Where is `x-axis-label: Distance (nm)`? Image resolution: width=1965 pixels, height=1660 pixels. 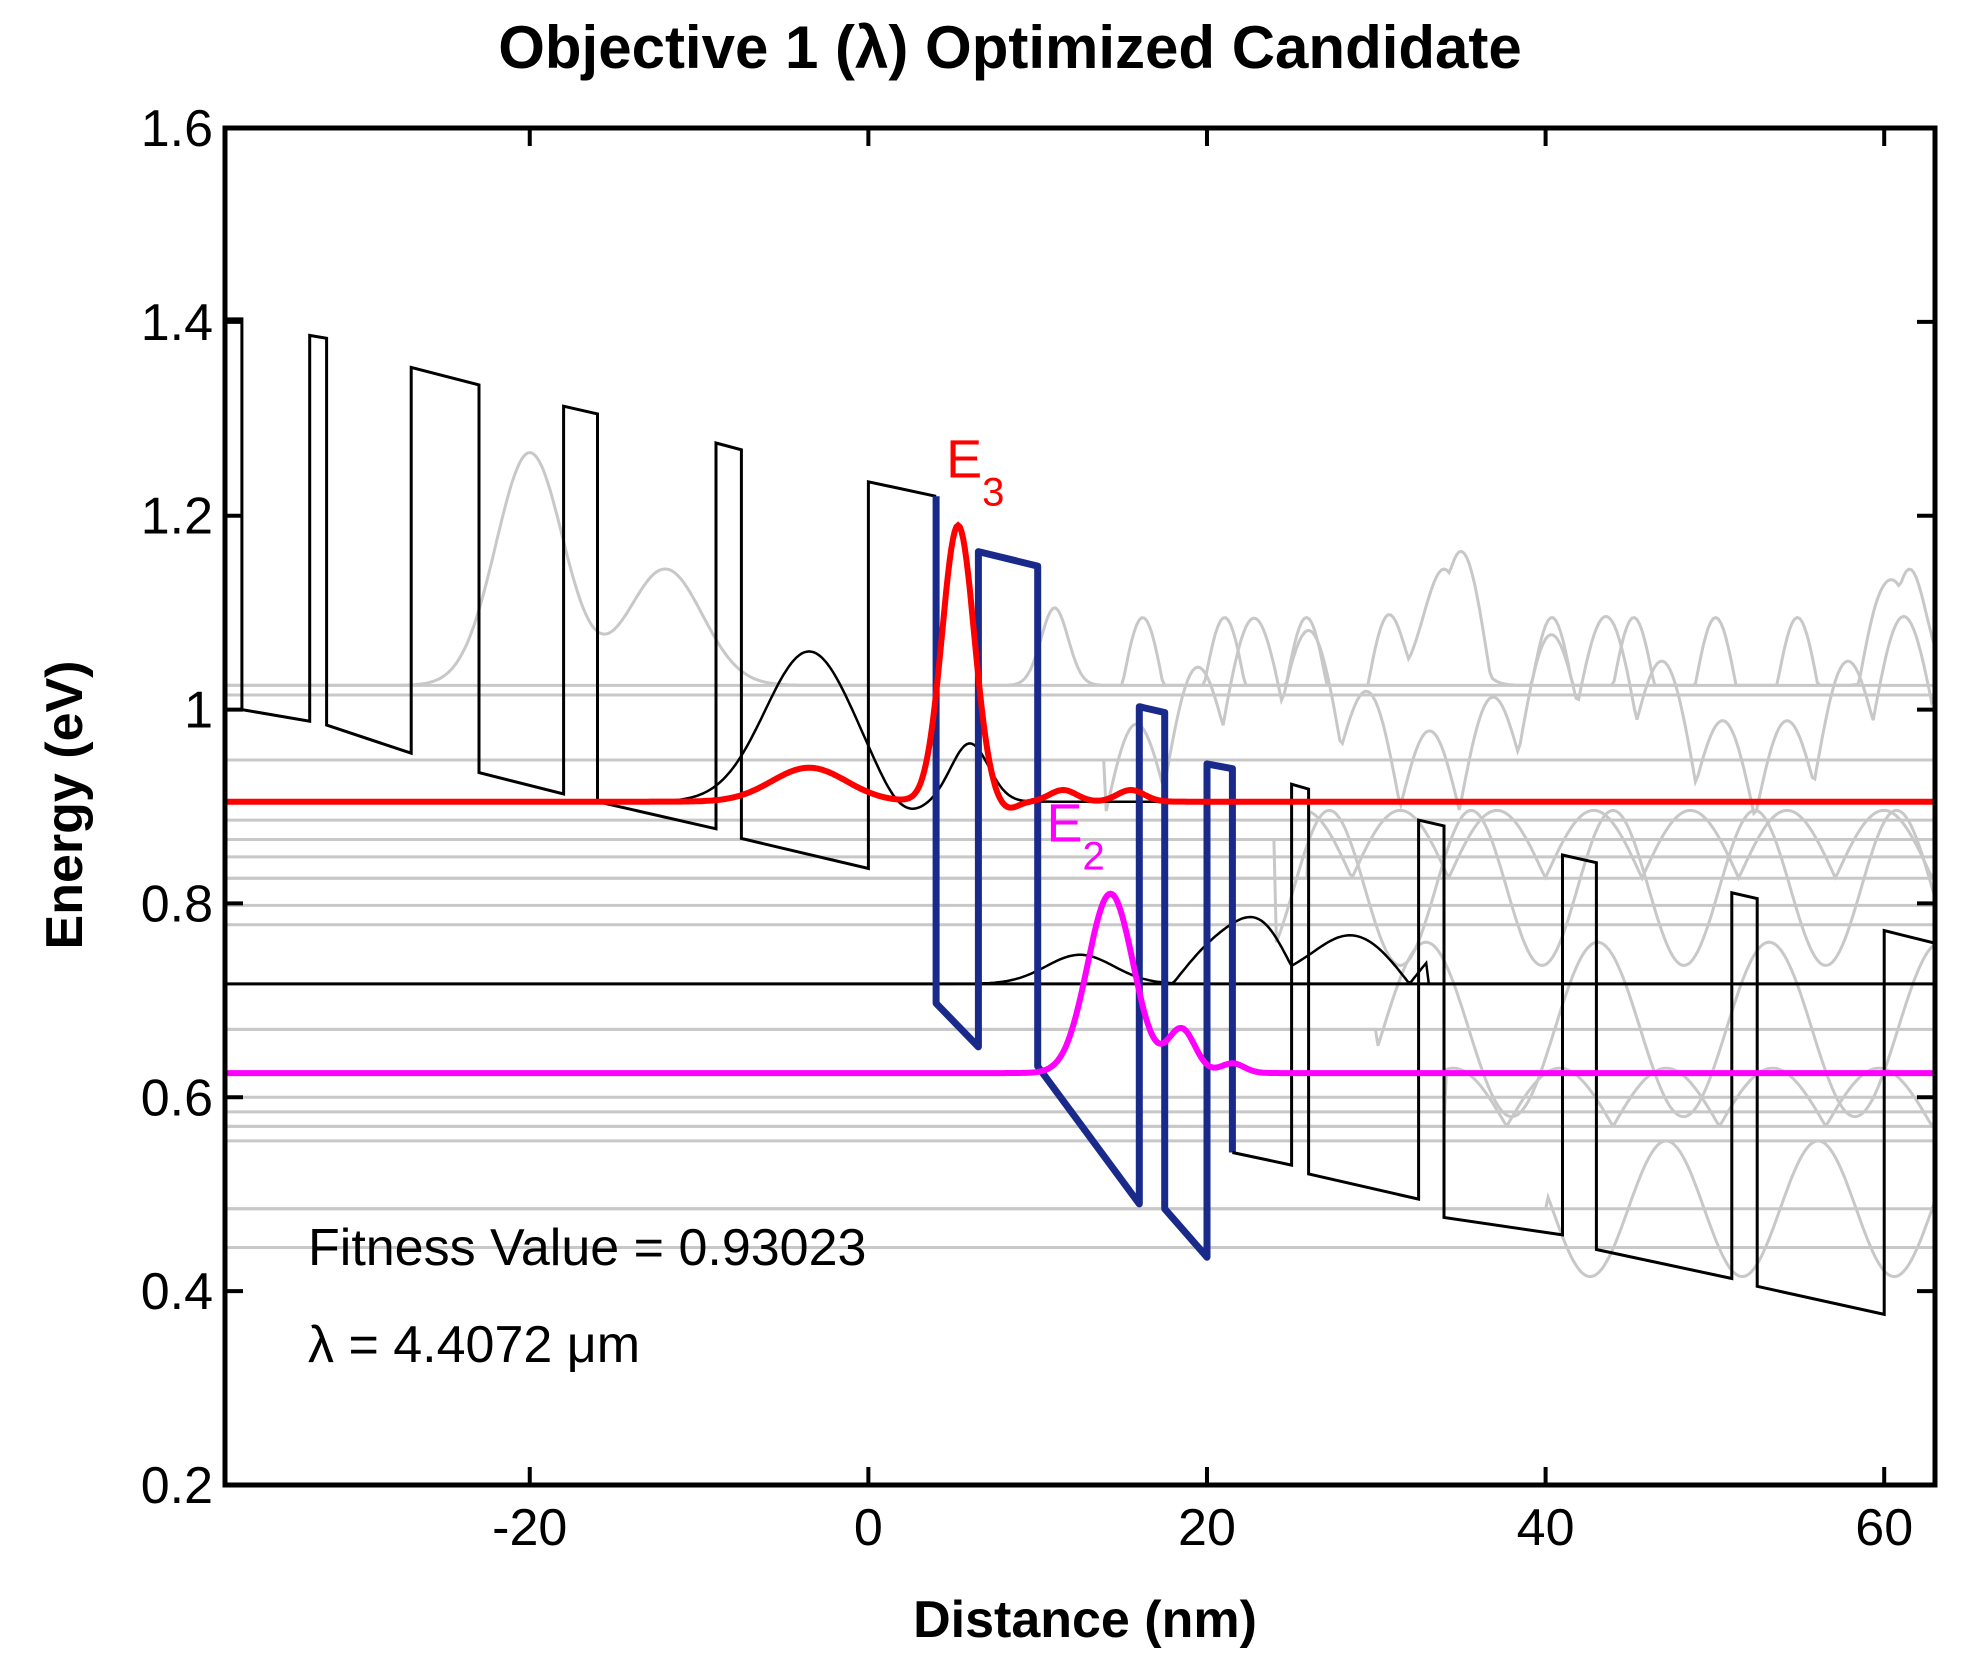 x-axis-label: Distance (nm) is located at coordinates (1085, 1620).